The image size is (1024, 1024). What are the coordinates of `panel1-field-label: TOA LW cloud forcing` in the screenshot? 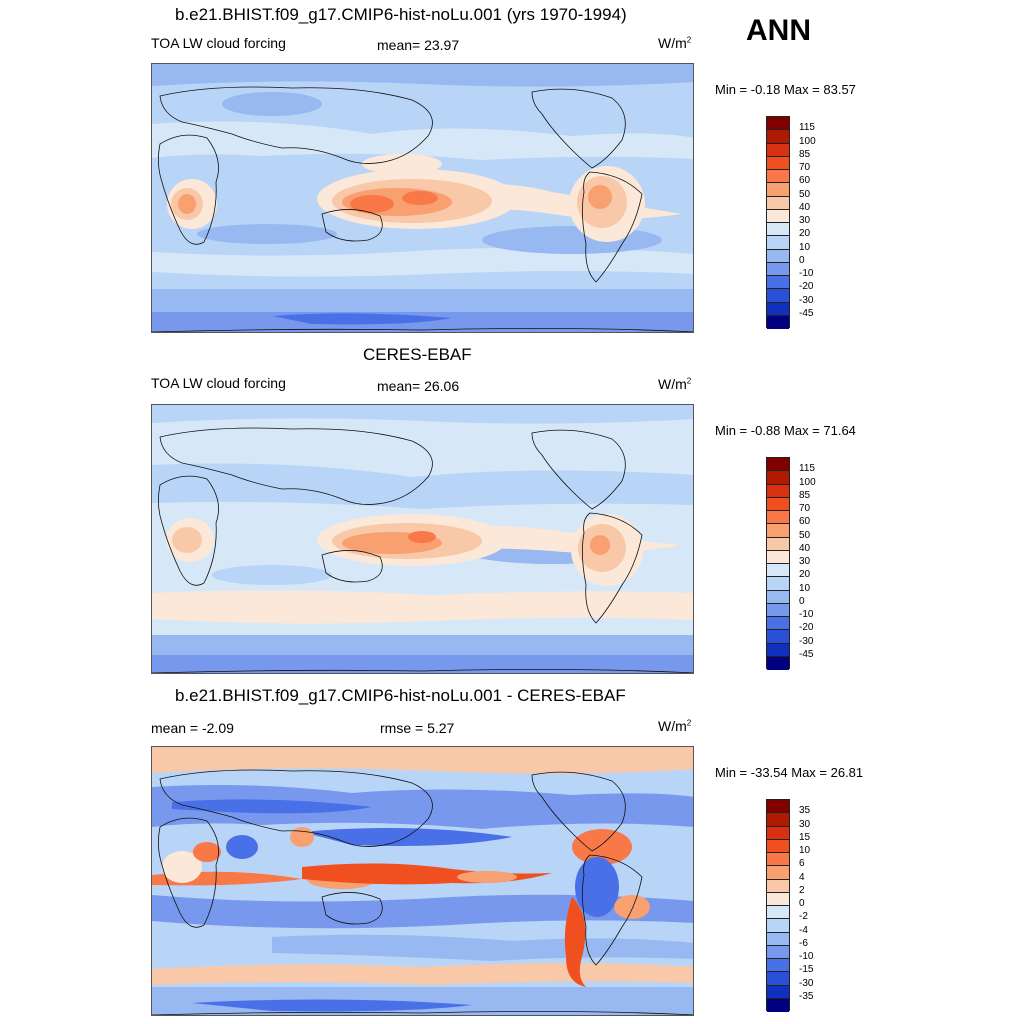 It's located at (218, 43).